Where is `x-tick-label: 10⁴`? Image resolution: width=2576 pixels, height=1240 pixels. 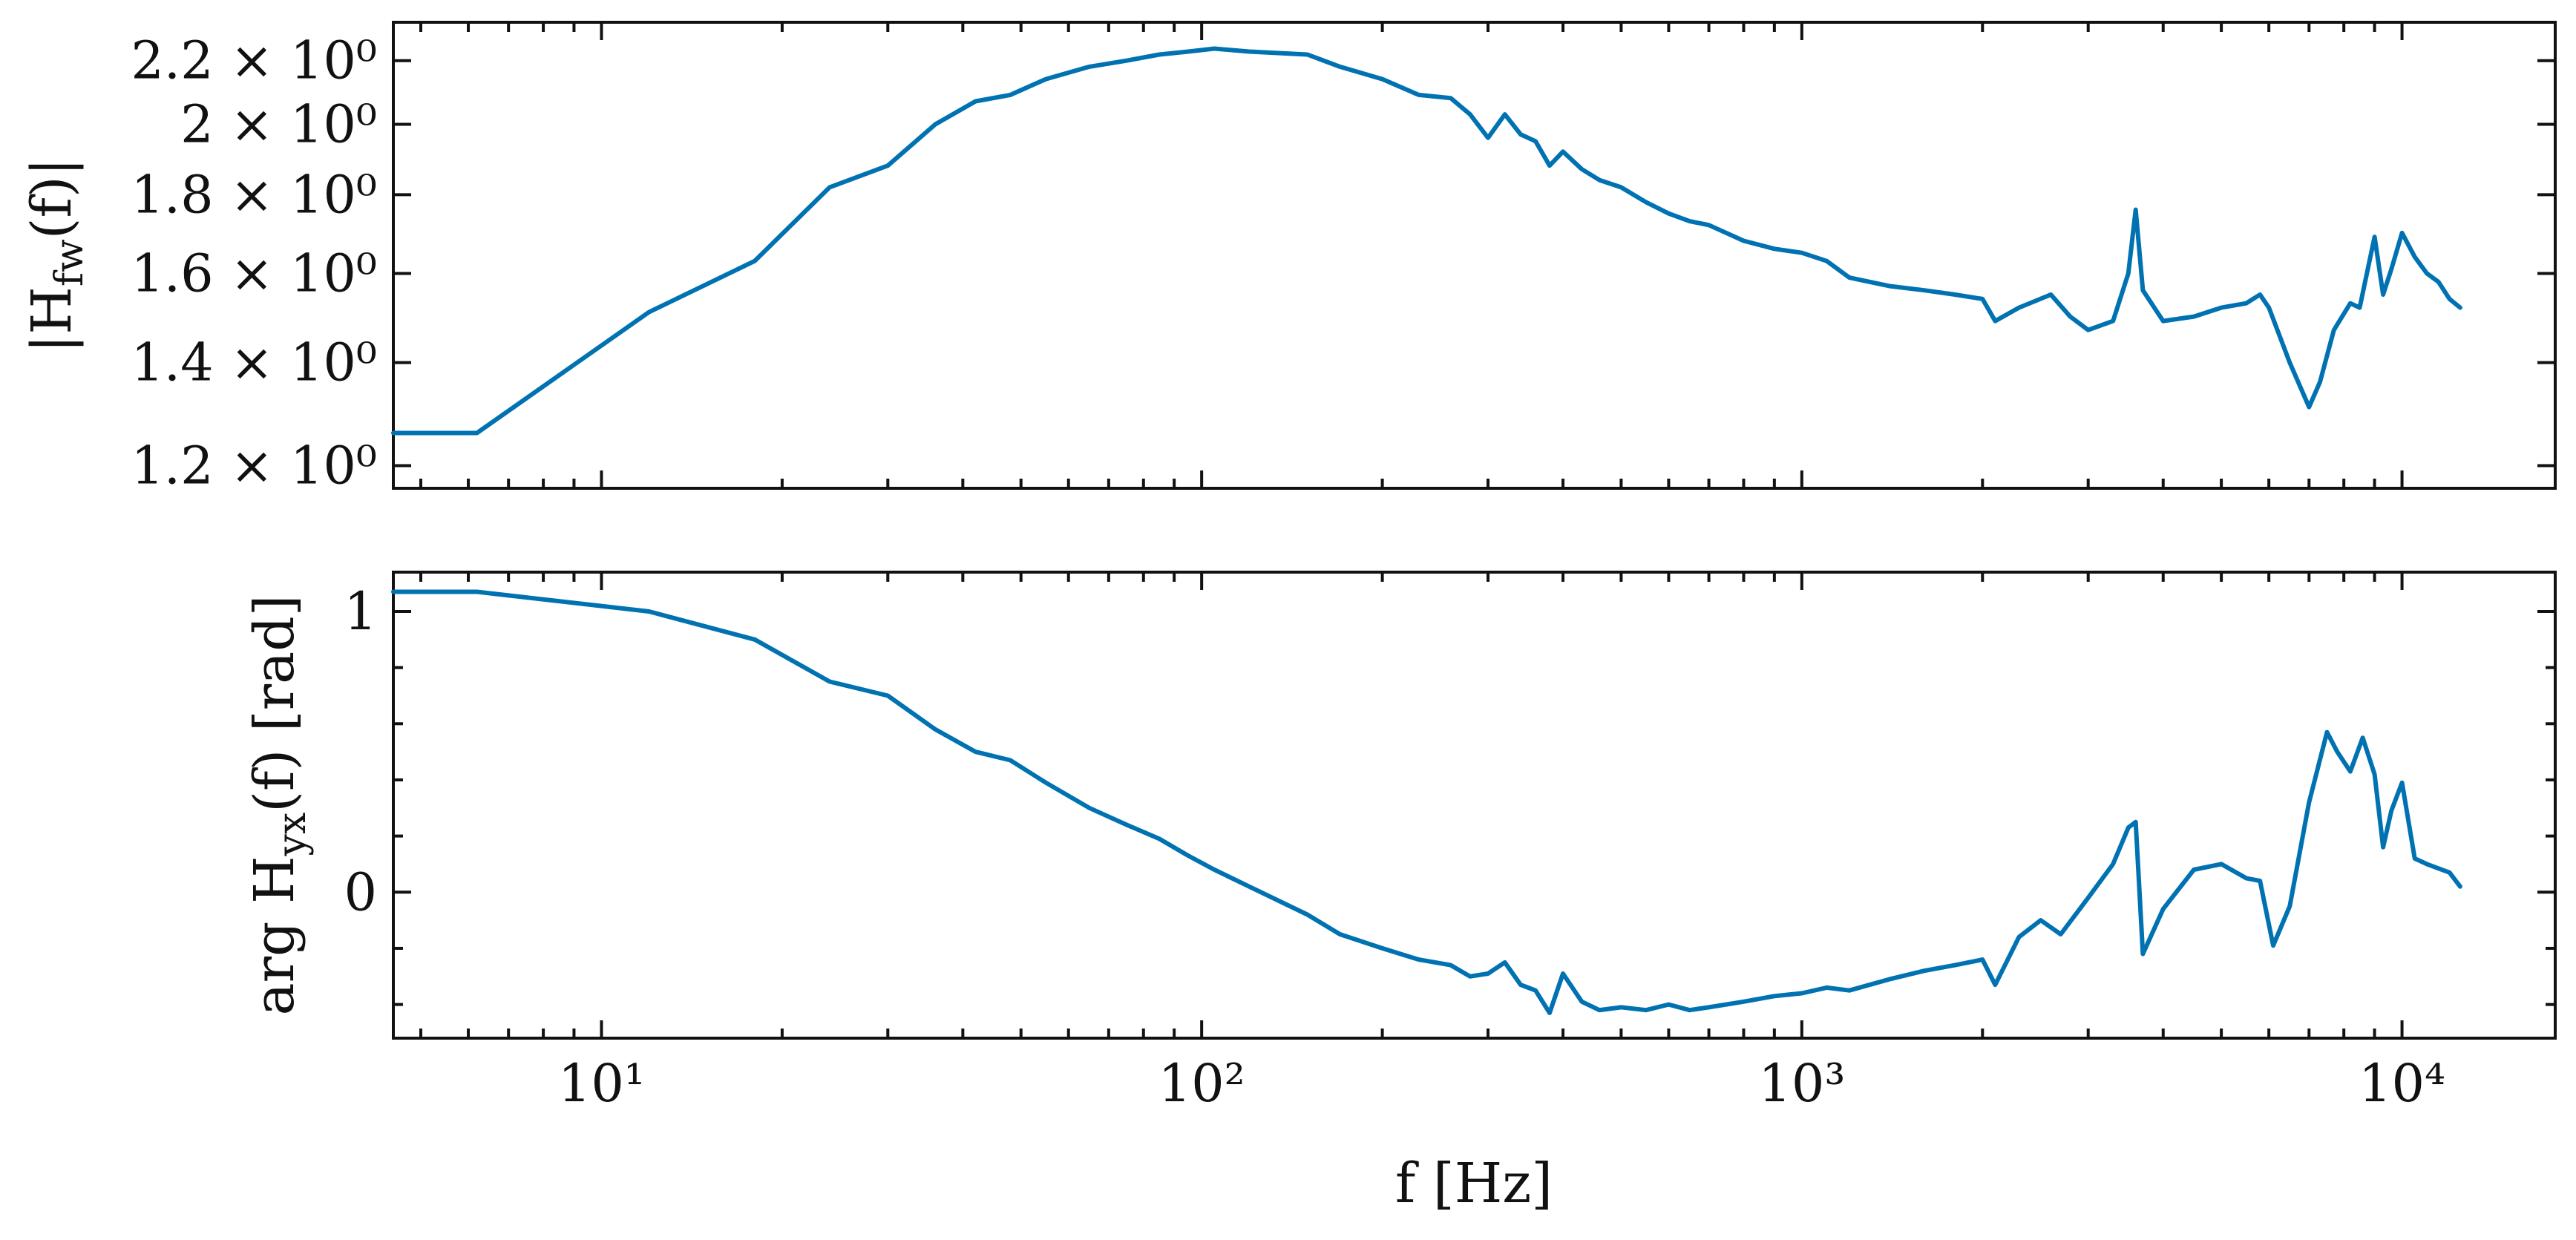
x-tick-label: 10⁴ is located at coordinates (2402, 1083).